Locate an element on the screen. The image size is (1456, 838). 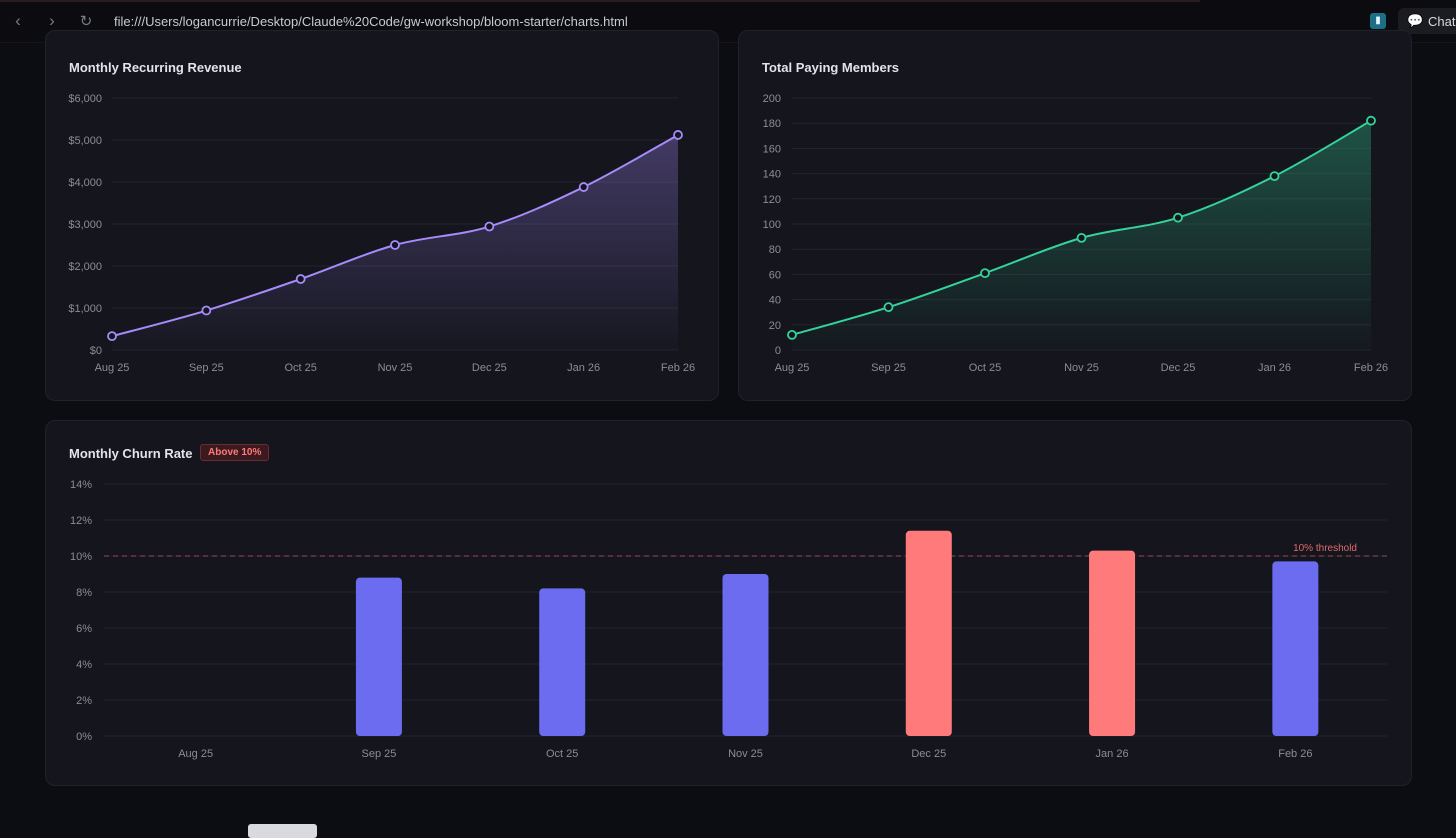
y-tick-label: $0 is located at coordinates (96, 351).